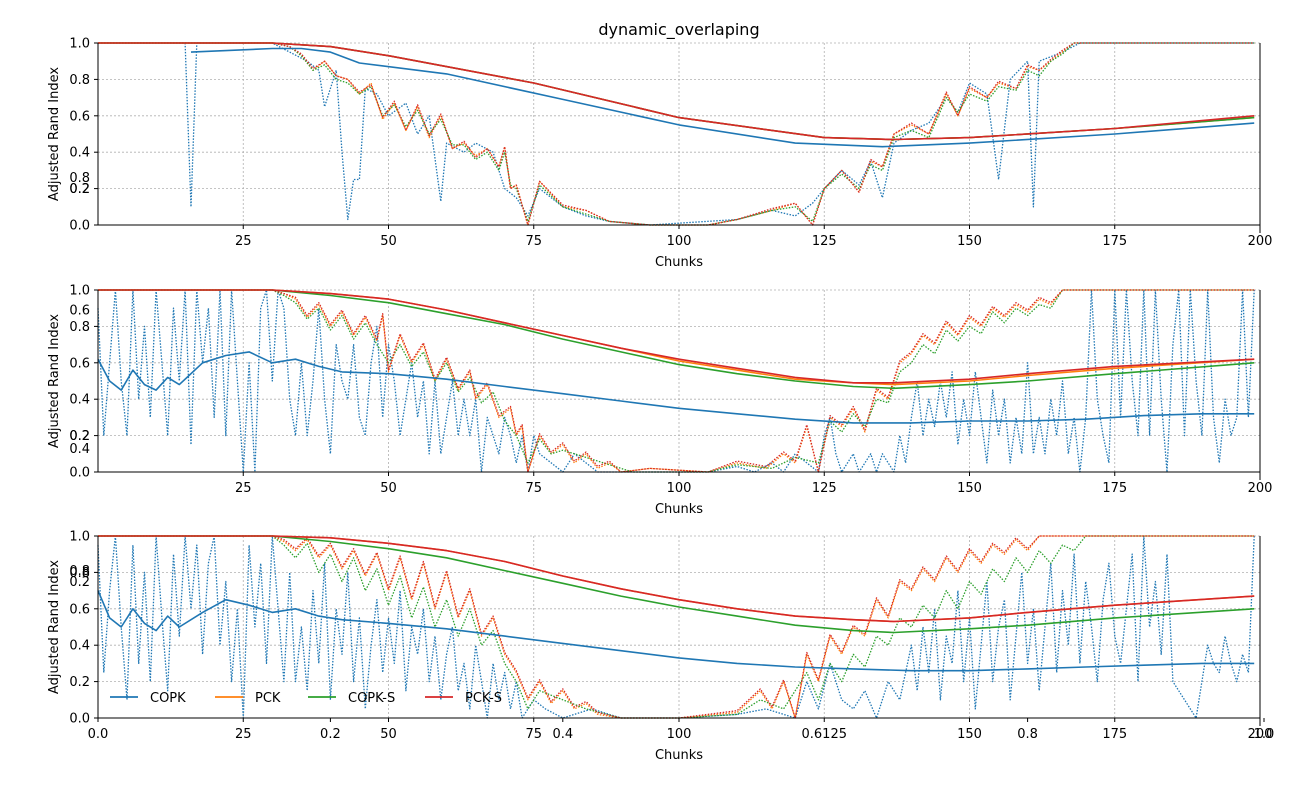  Describe the element at coordinates (306, 698) in the screenshot. I see `legend: COPK PCK COPK-S PCK-S` at that location.